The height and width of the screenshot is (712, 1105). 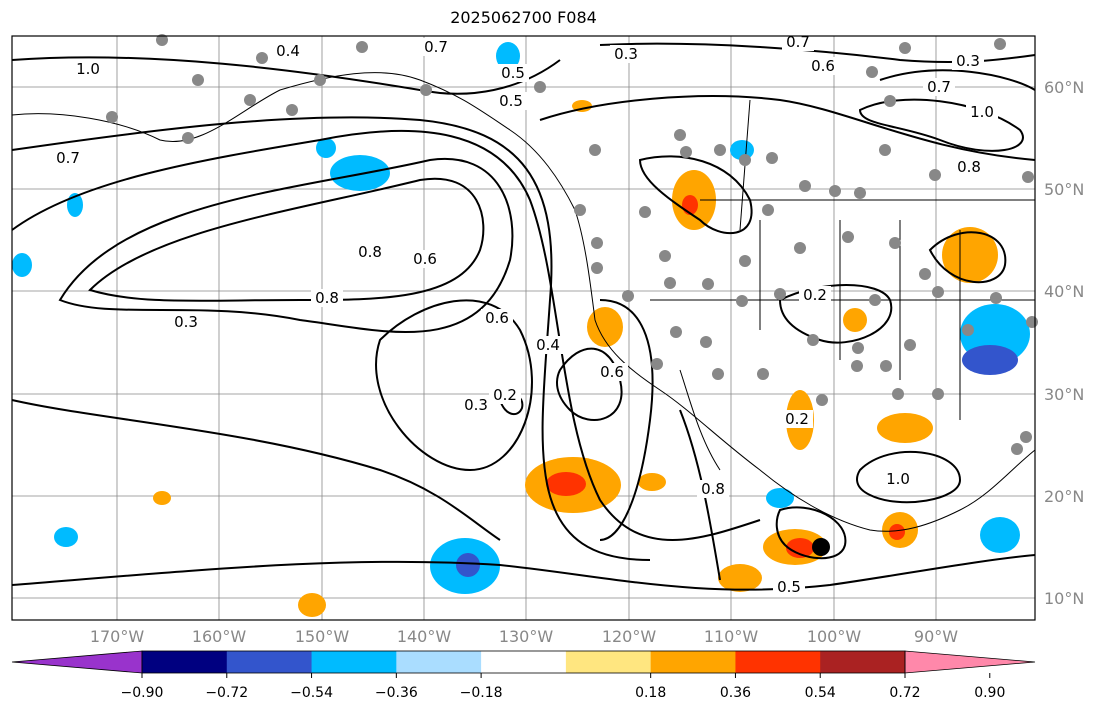 What do you see at coordinates (650, 693) in the screenshot?
I see `colorbar-tick-label: 0.18` at bounding box center [650, 693].